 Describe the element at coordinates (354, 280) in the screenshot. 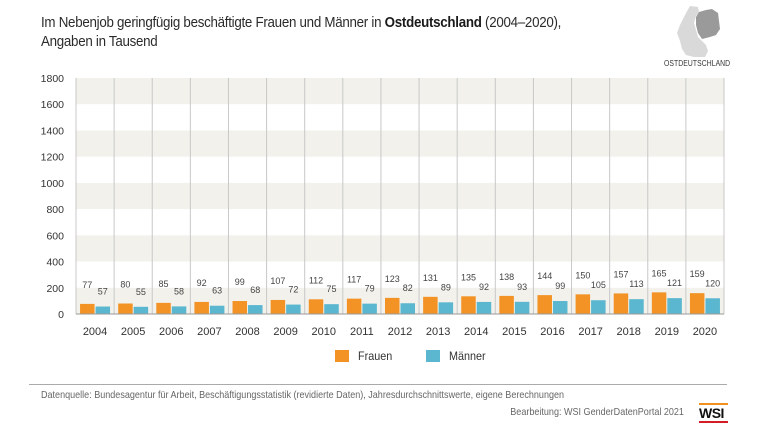

I see `data-label: 117` at that location.